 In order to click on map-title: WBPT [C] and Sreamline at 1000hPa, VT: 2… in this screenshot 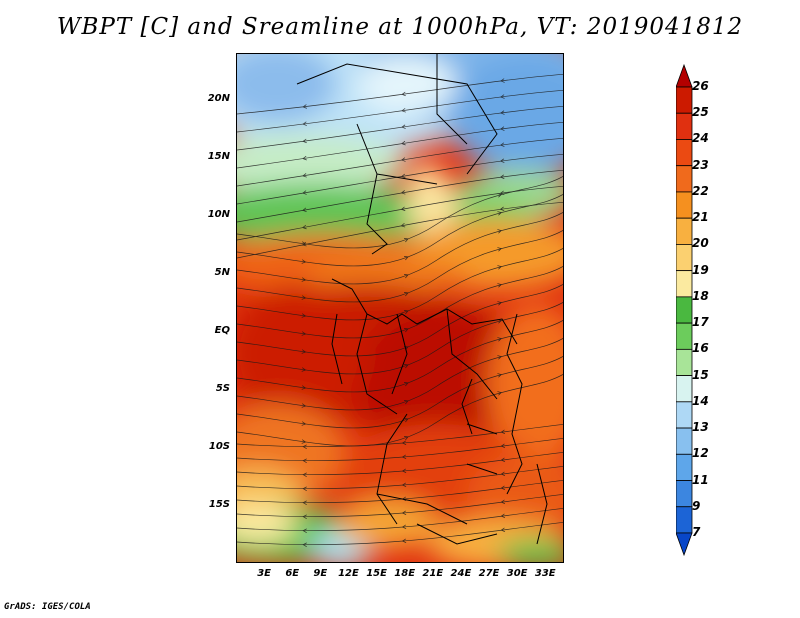, I will do `click(400, 27)`.